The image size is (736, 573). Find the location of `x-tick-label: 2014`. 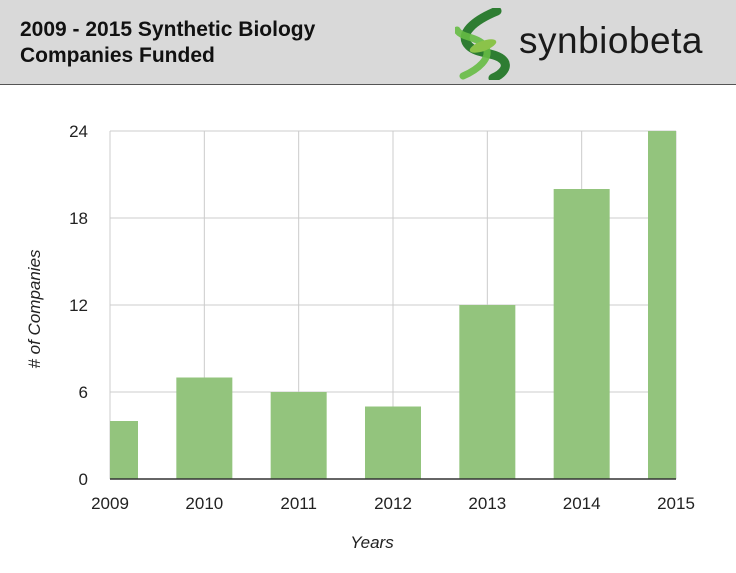

x-tick-label: 2014 is located at coordinates (582, 503).